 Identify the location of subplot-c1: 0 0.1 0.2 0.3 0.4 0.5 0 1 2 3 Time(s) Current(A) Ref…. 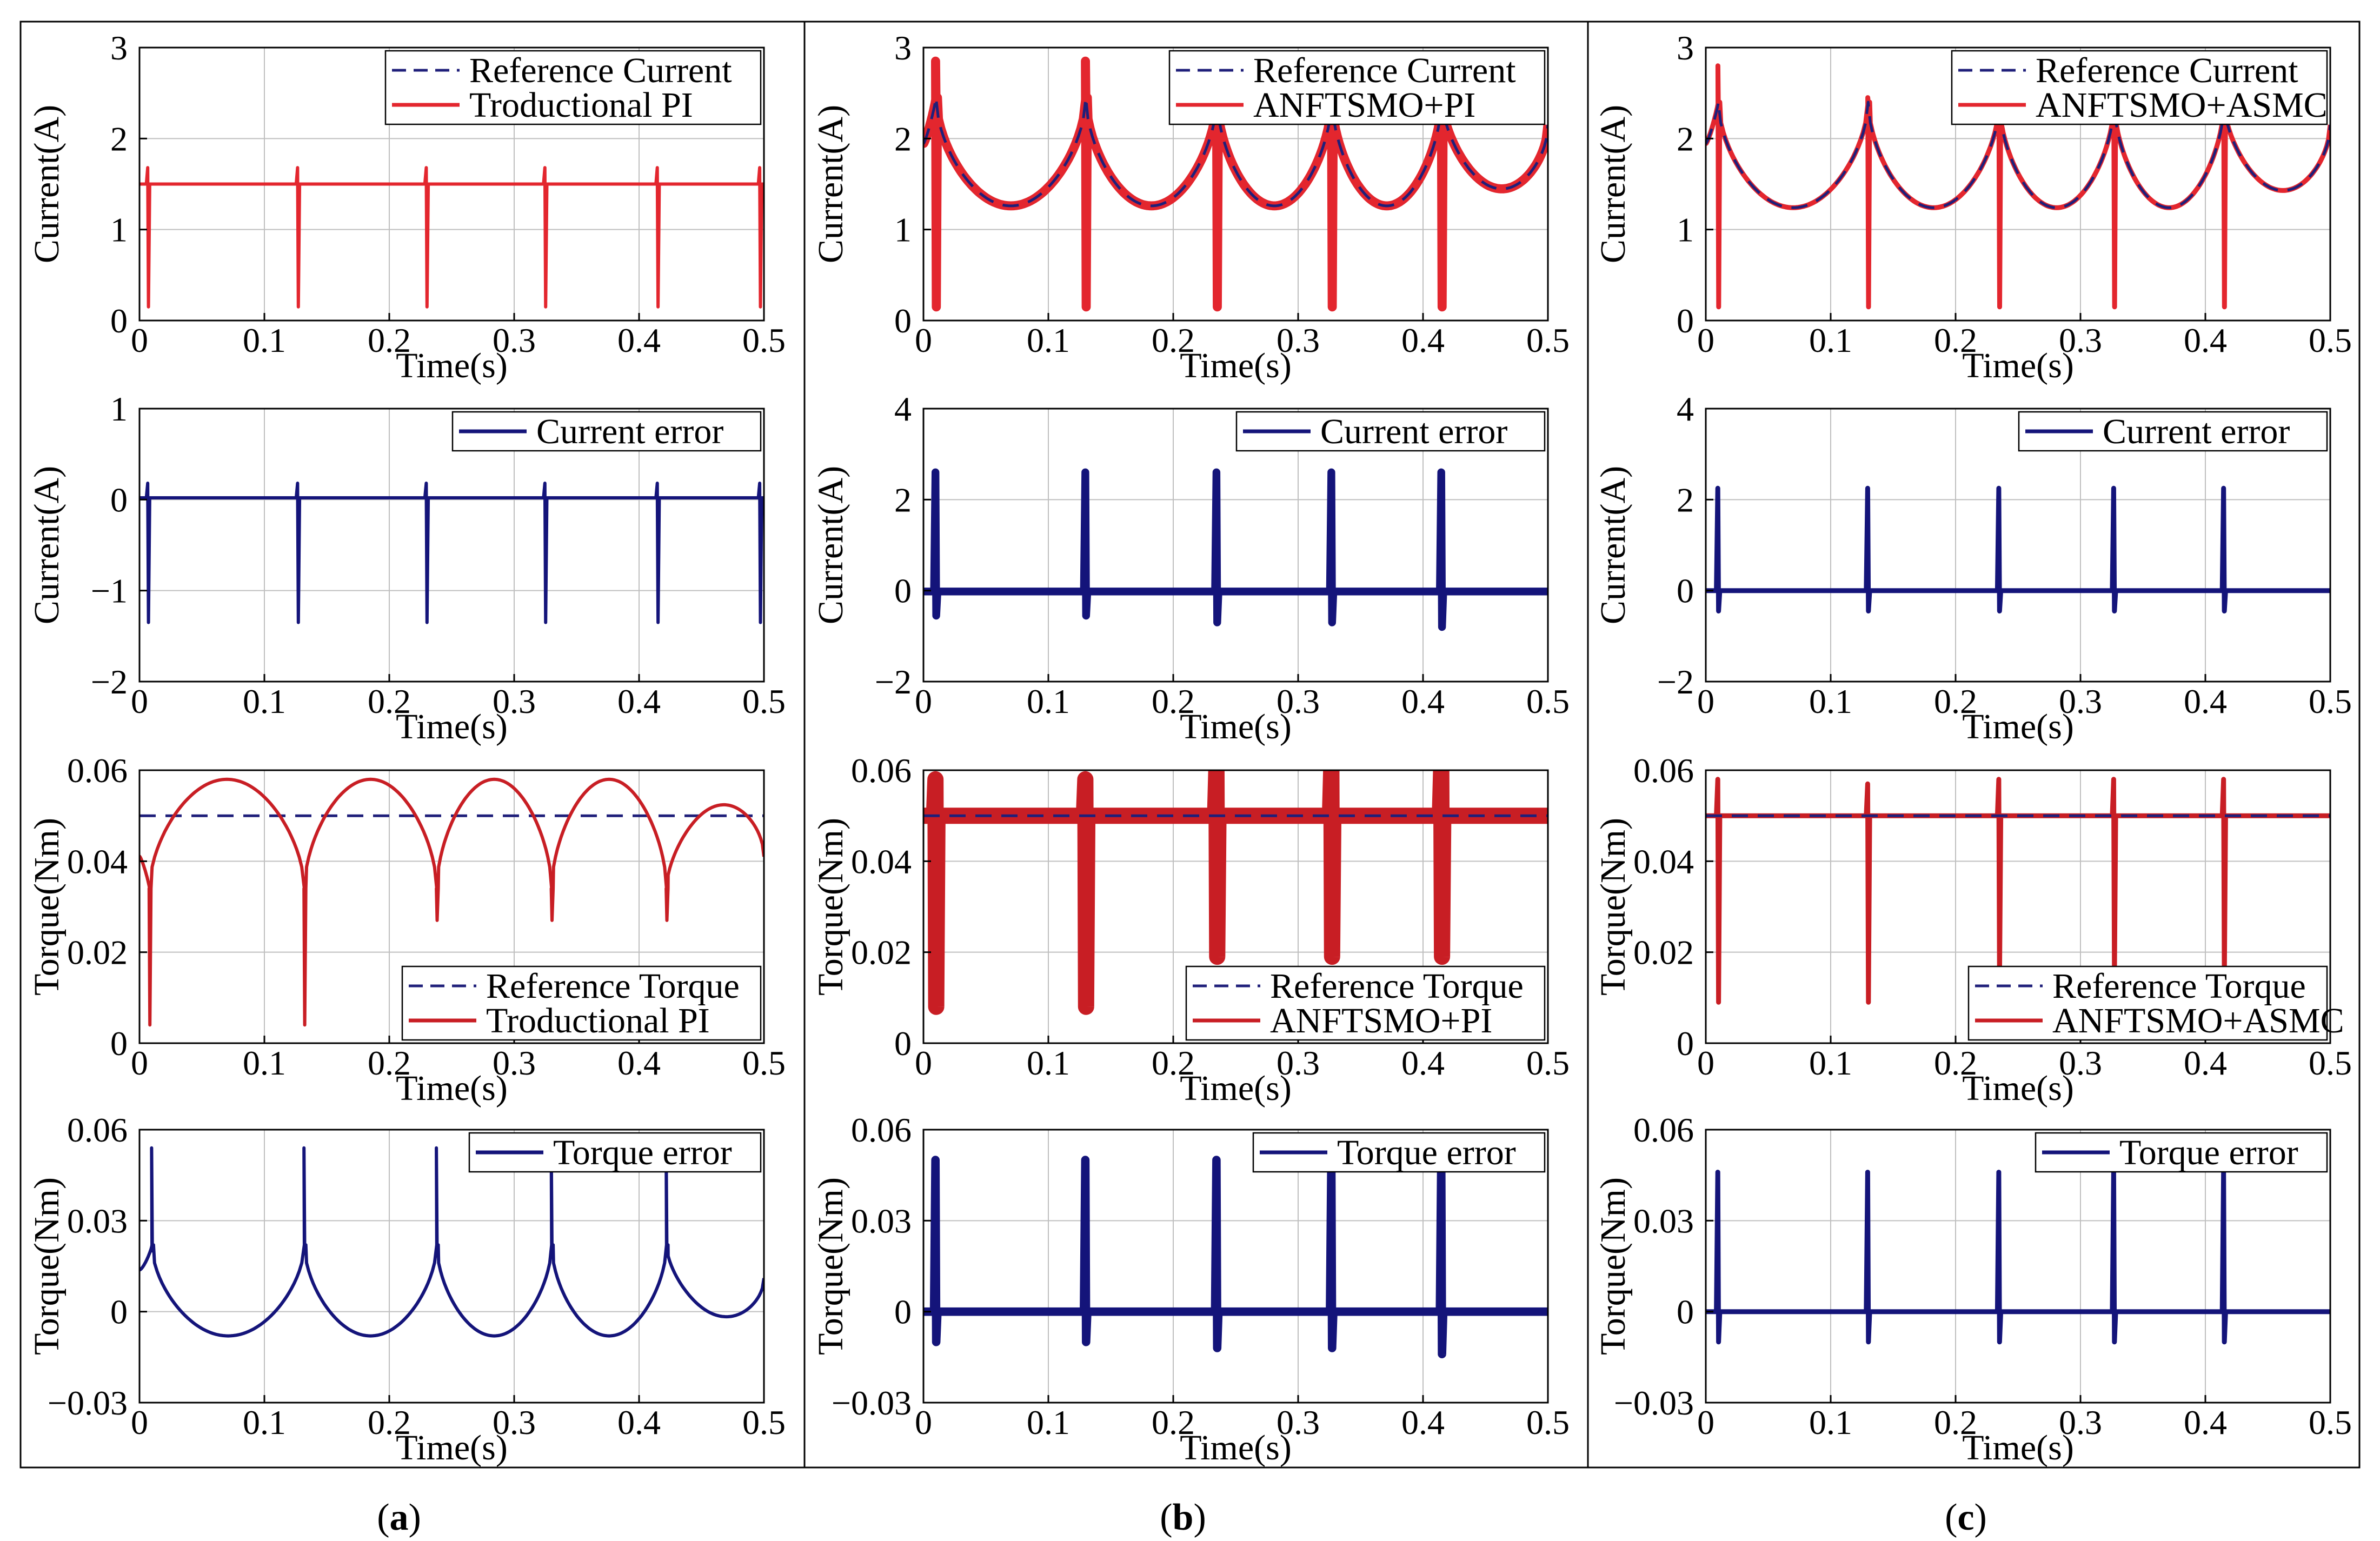
(1973, 207).